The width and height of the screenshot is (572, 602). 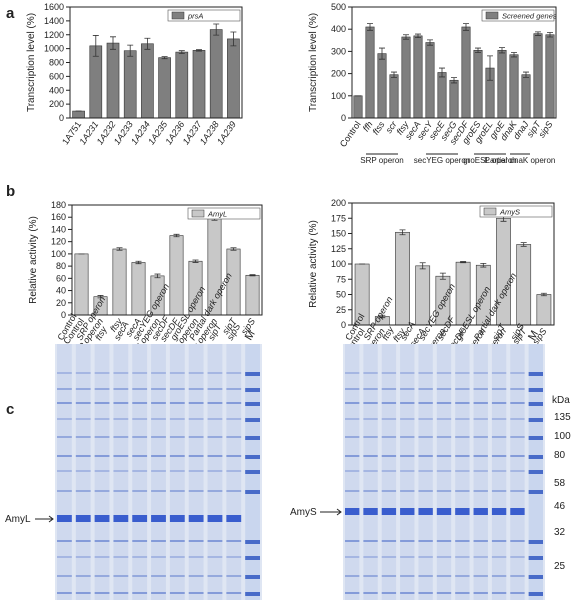 I want to click on x-tick-label: sipS, so click(x=545, y=129).